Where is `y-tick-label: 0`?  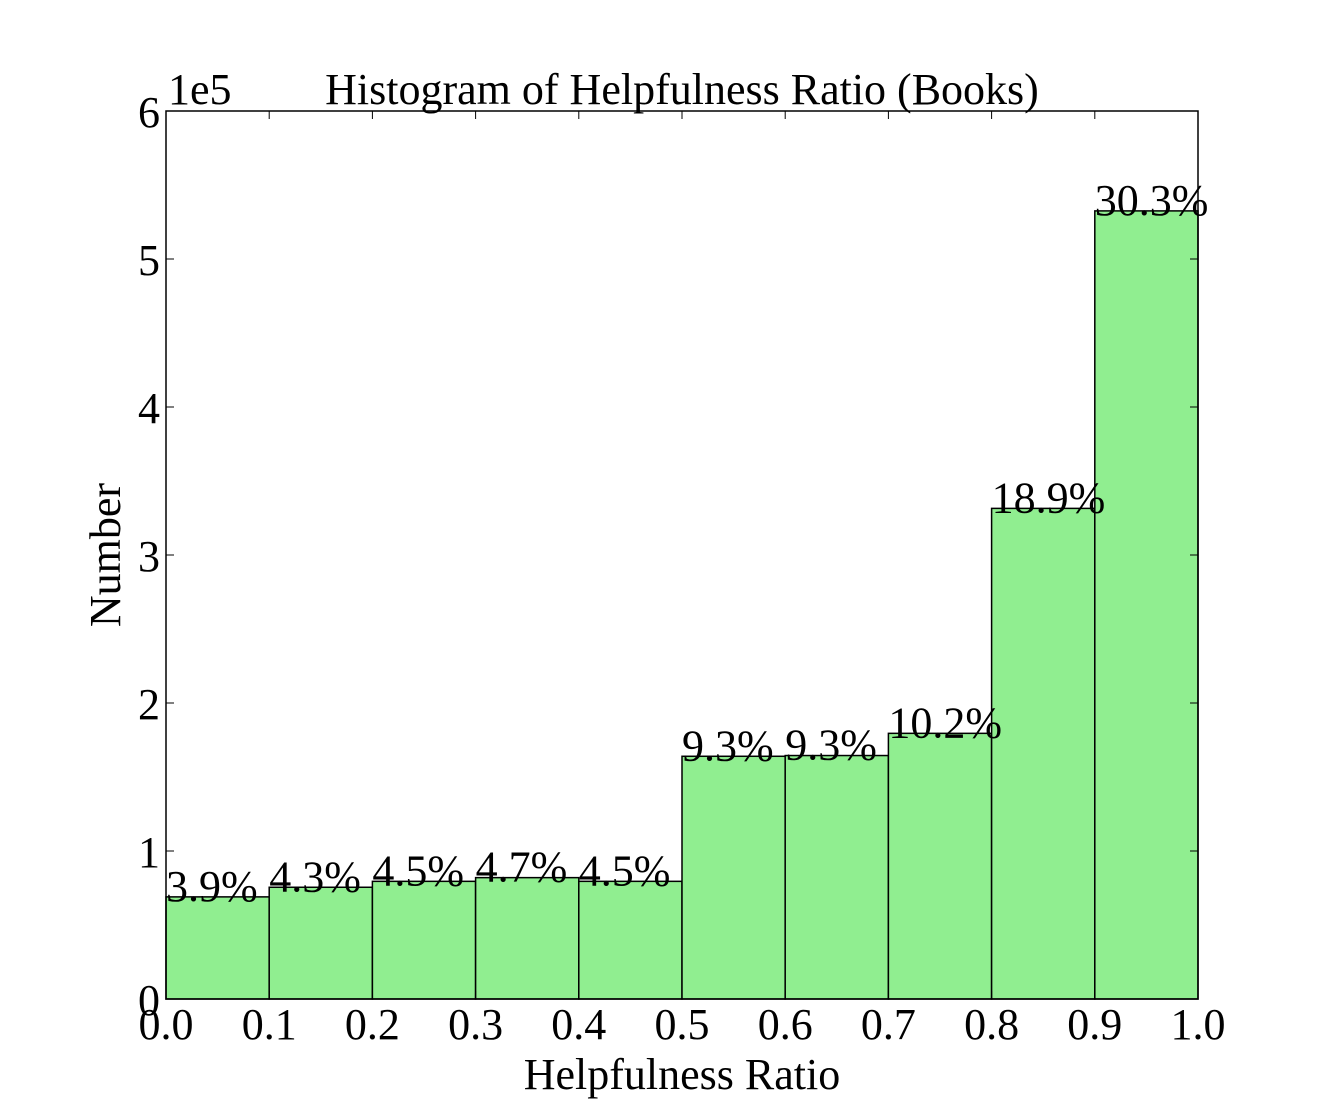
y-tick-label: 0 is located at coordinates (149, 1000).